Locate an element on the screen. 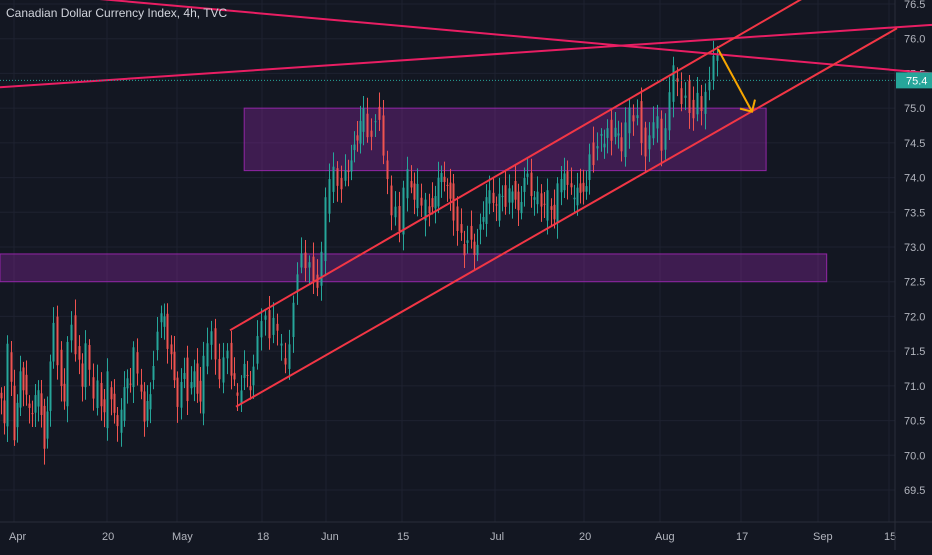  x-tick-label: 20 is located at coordinates (108, 537).